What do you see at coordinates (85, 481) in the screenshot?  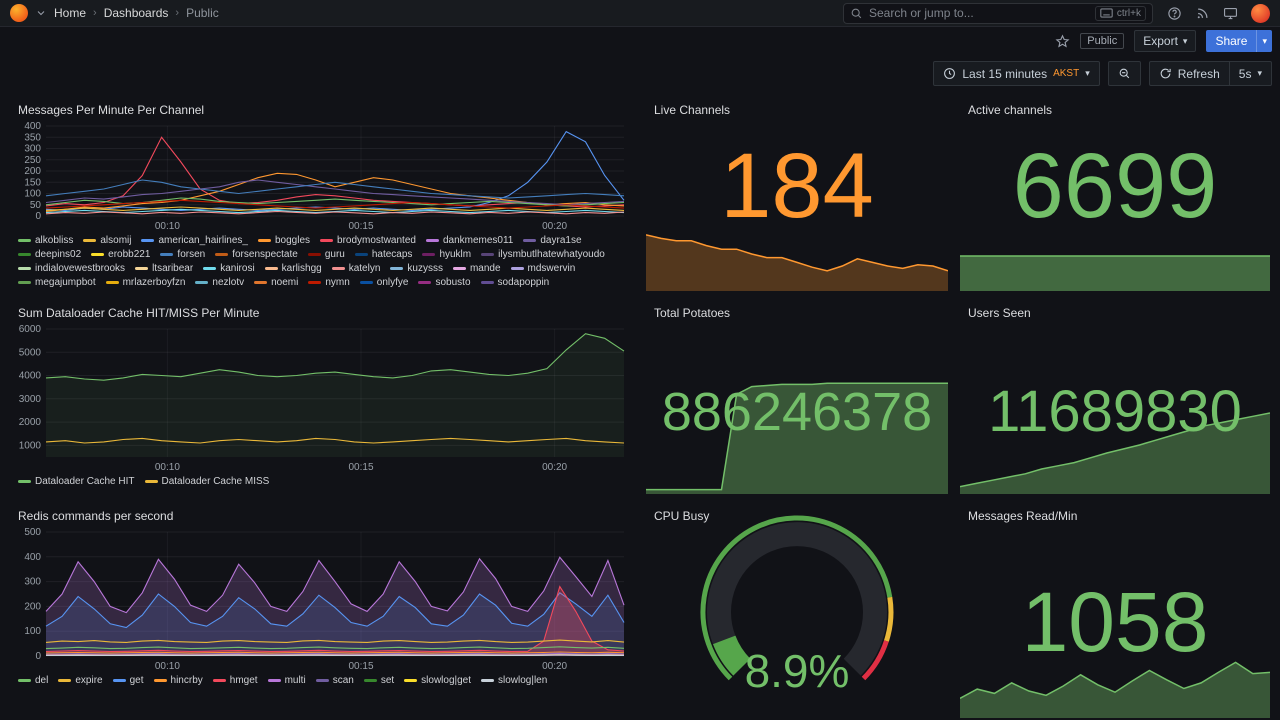 I see `series-label: Dataloader Cache HIT` at bounding box center [85, 481].